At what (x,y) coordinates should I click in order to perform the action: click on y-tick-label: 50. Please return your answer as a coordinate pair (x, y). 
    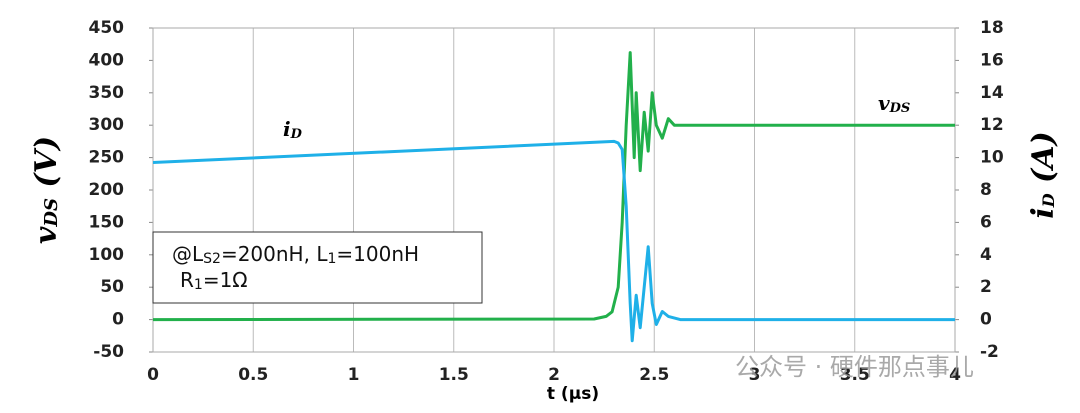
    Looking at the image, I should click on (112, 287).